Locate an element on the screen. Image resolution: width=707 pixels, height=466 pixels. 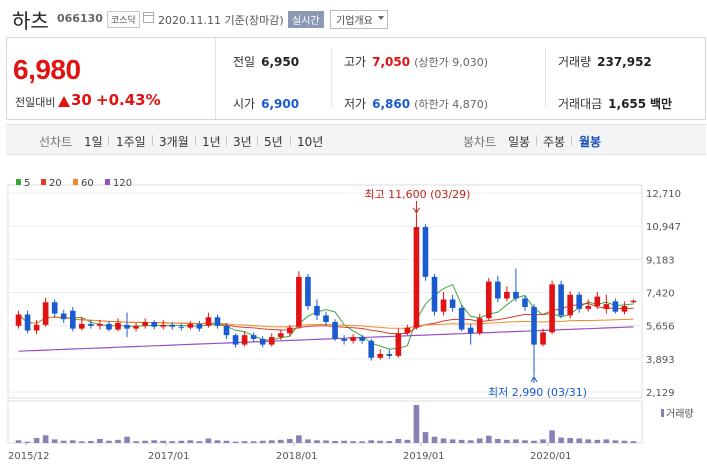
tab-3years: 3년 is located at coordinates (242, 142).